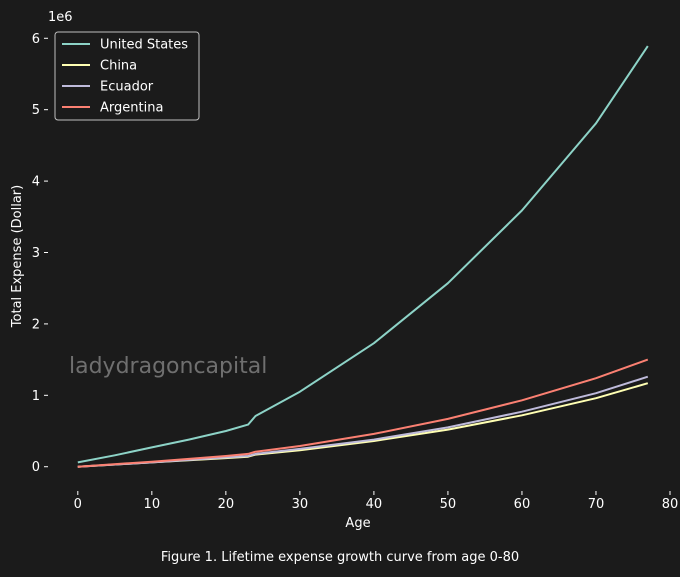 The image size is (680, 577). What do you see at coordinates (36, 39) in the screenshot?
I see `y-tick-label: 6` at bounding box center [36, 39].